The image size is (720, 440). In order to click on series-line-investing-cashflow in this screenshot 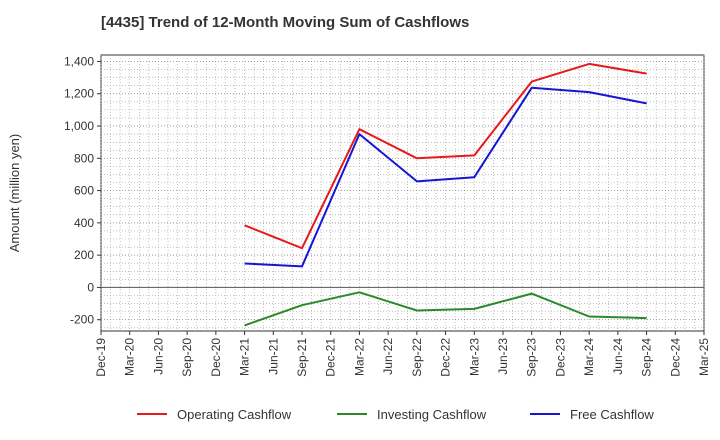, I will do `click(445, 309)`.